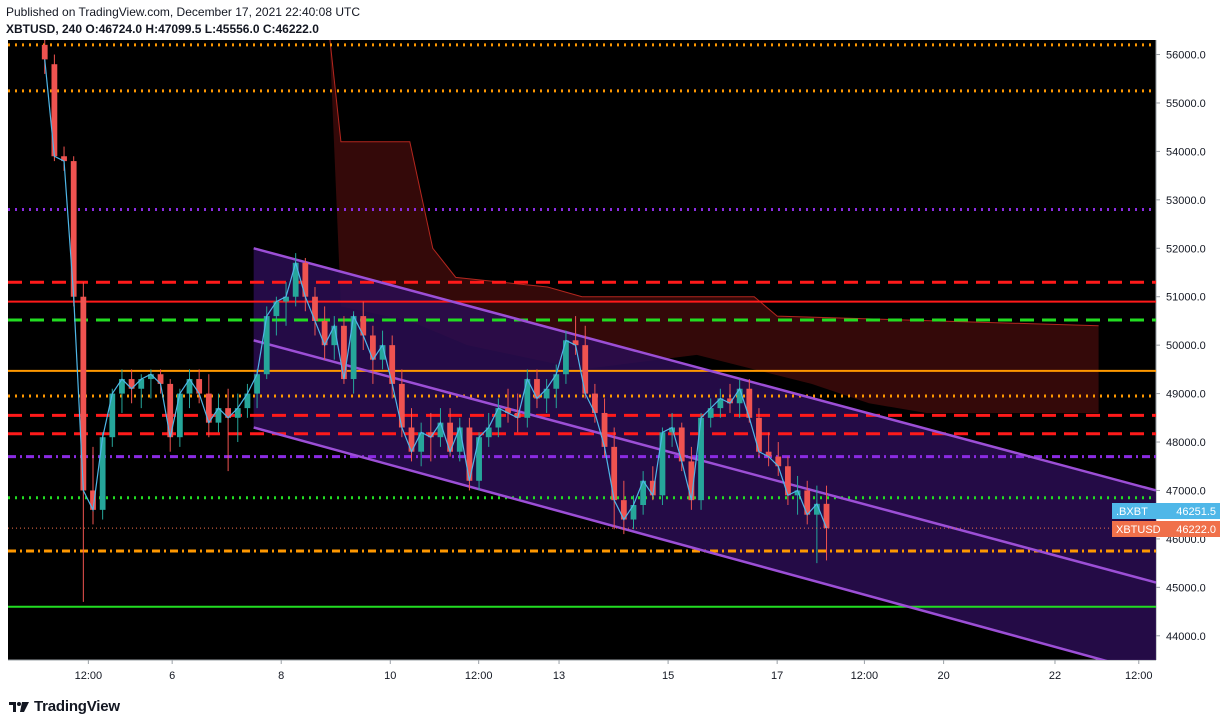 Image resolution: width=1220 pixels, height=724 pixels. Describe the element at coordinates (1186, 491) in the screenshot. I see `y-tick-label: 47000.0` at that location.